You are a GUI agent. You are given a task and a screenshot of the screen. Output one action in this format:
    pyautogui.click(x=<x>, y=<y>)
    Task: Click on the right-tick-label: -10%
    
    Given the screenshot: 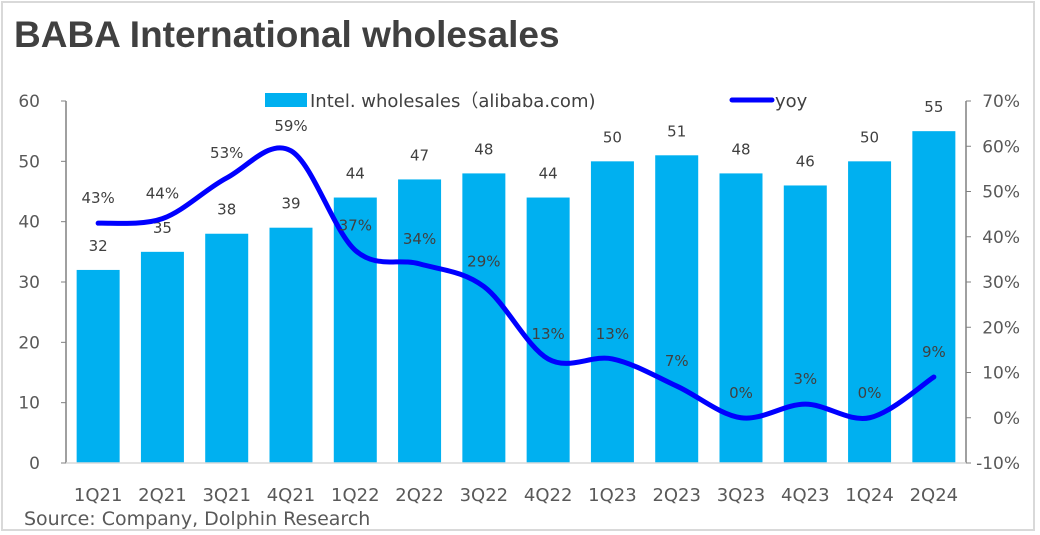 What is the action you would take?
    pyautogui.click(x=998, y=464)
    